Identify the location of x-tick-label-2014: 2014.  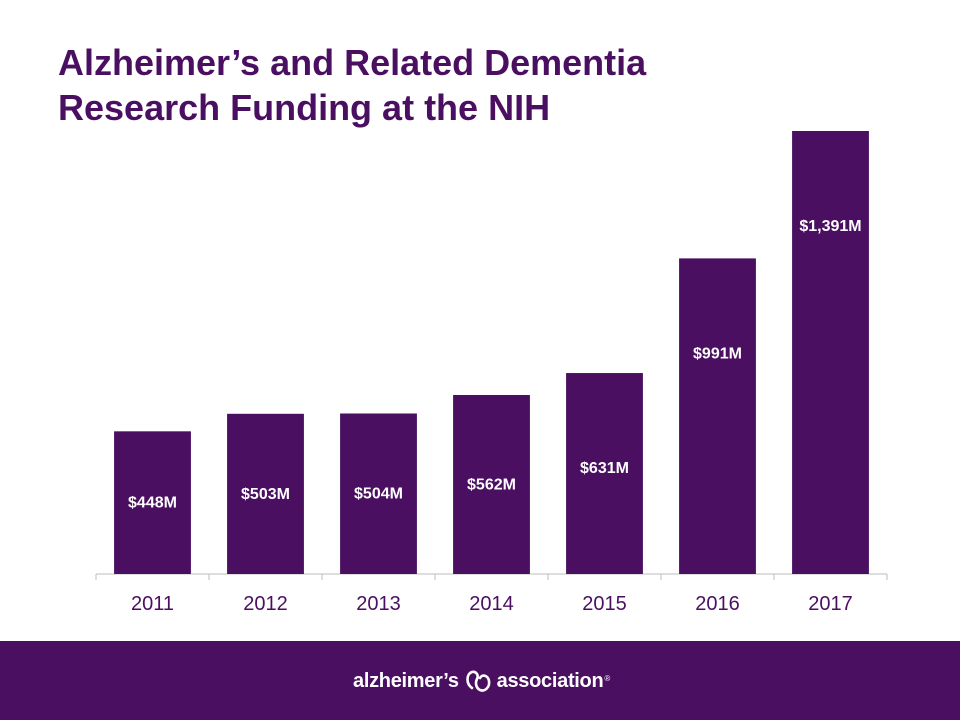
(491, 604).